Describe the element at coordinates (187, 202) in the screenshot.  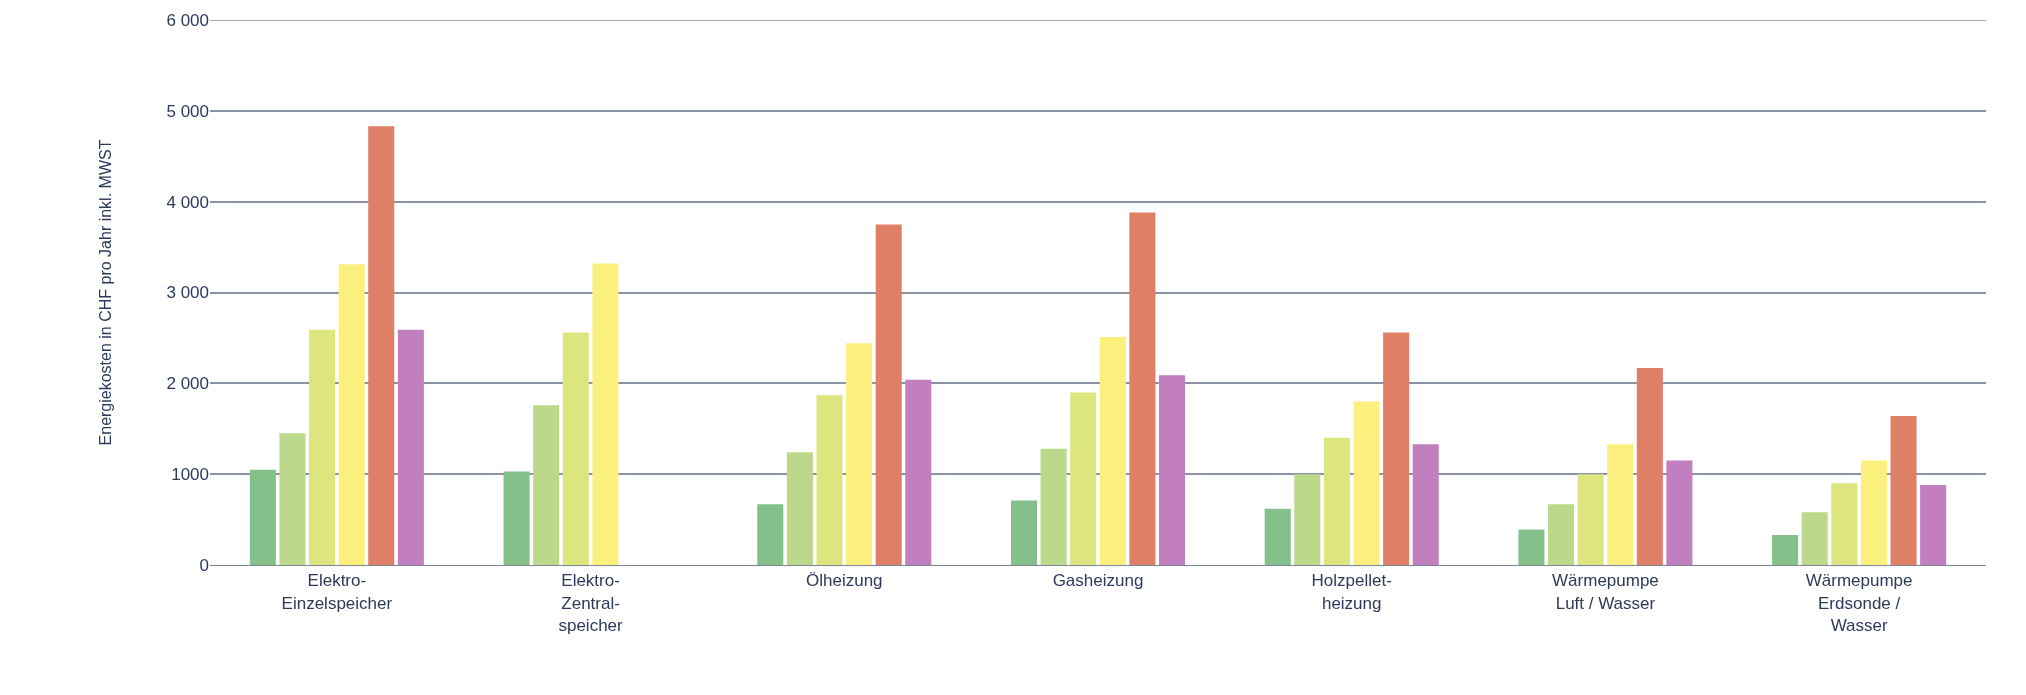
I see `y-tick-label: 4 000` at that location.